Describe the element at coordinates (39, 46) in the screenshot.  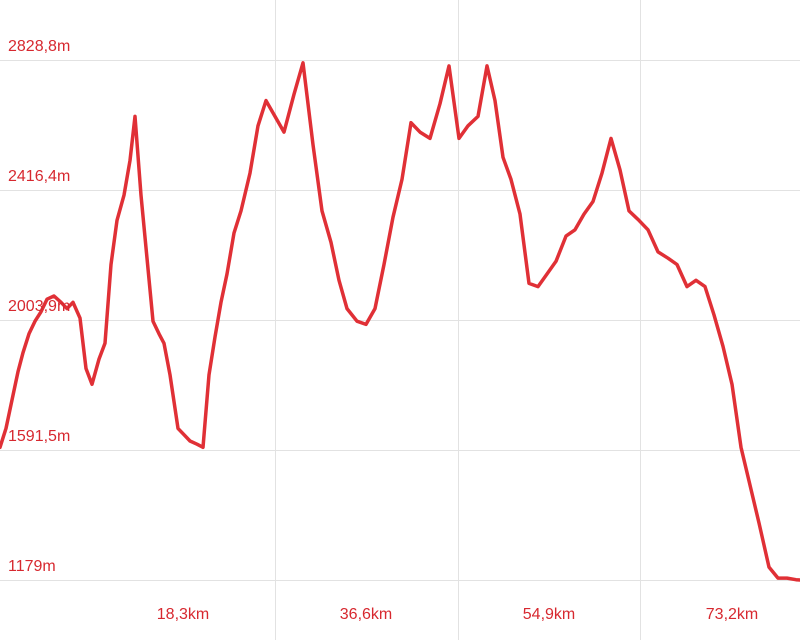
I see `y-tick-label: 2828,8m` at that location.